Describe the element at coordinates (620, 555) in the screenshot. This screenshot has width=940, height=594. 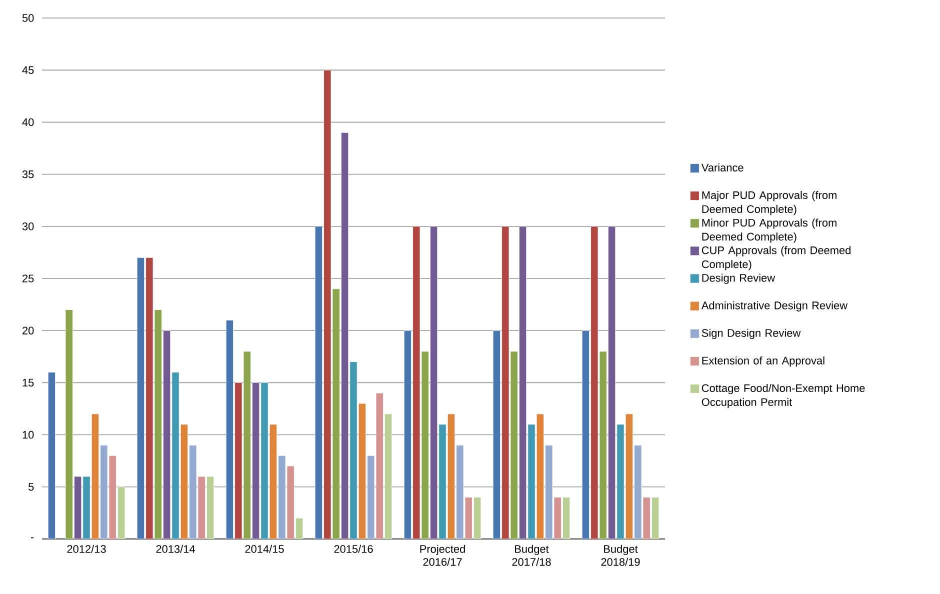
I see `x-tick-label: Budget 2018/19` at that location.